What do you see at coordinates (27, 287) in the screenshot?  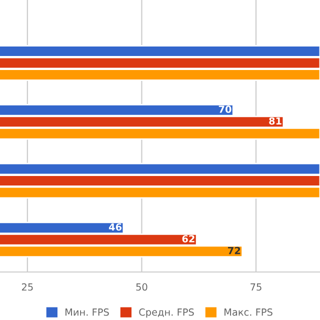 I see `x-tick-label: 25` at bounding box center [27, 287].